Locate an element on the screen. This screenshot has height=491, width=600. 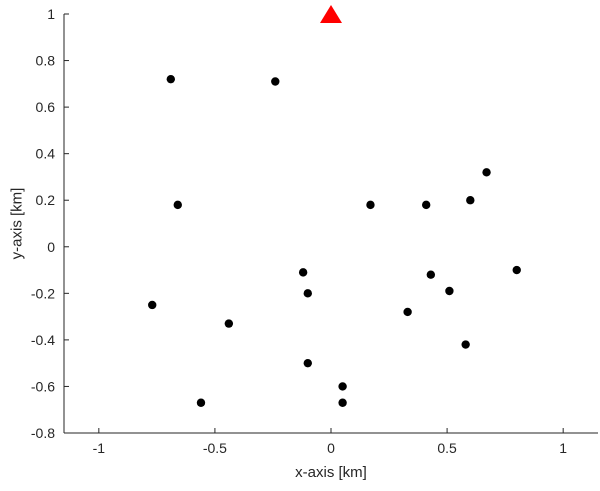
y-tick-label: -0.2 is located at coordinates (43, 293).